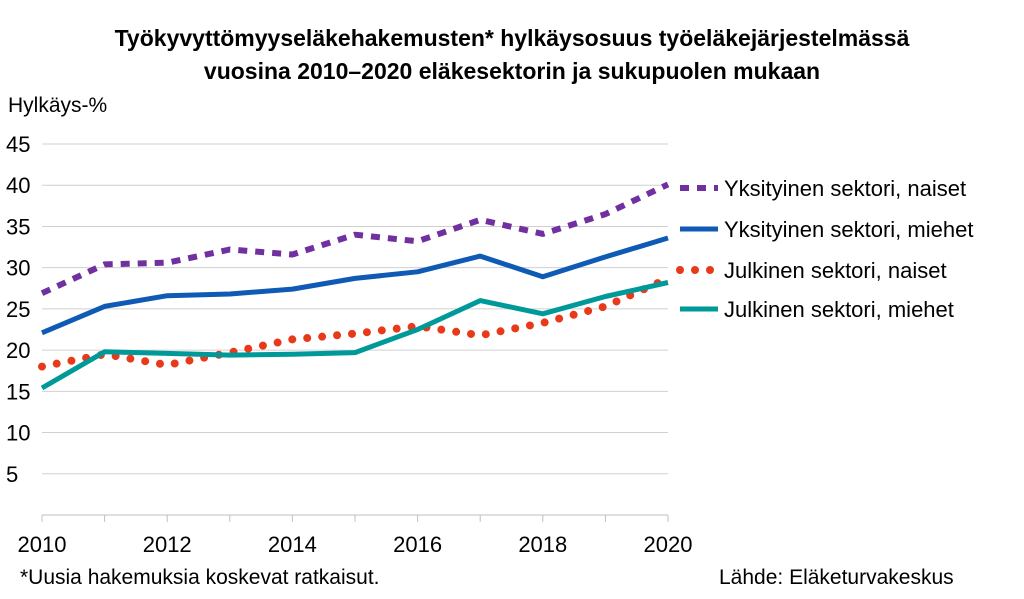  Describe the element at coordinates (167, 544) in the screenshot. I see `x-tick-label-2012: 2012` at that location.